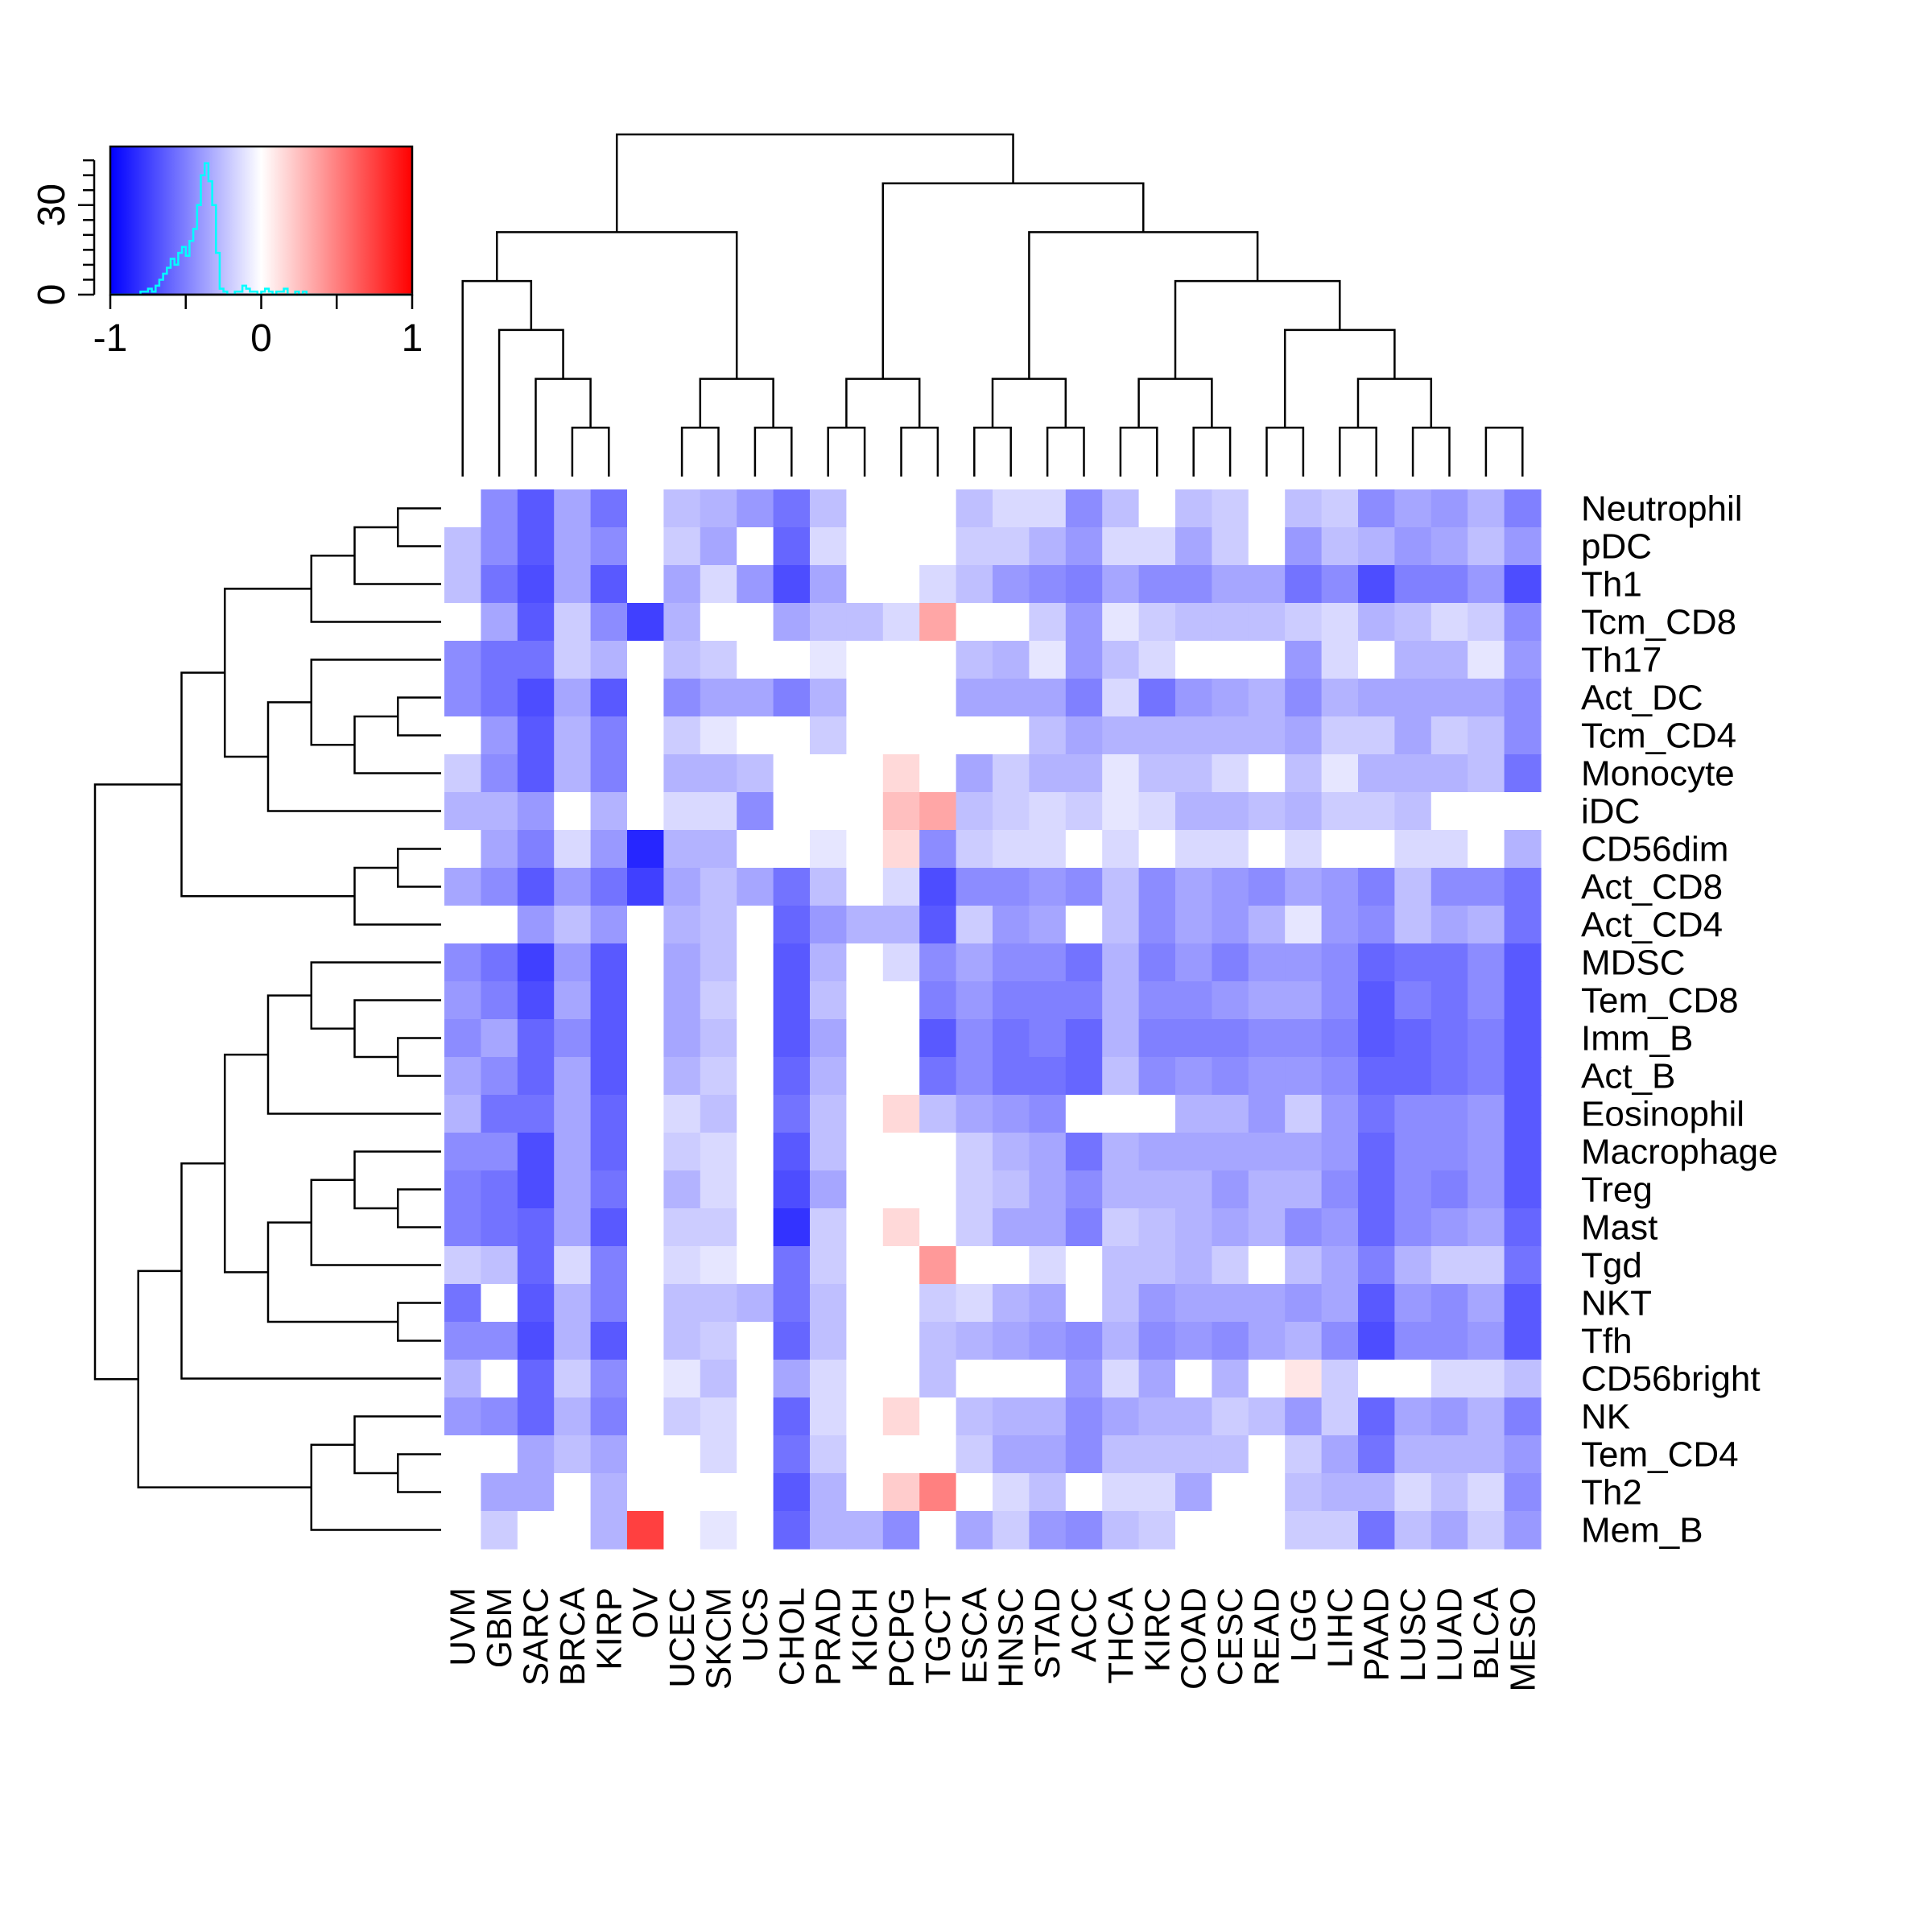 This screenshot has width=1932, height=1932. What do you see at coordinates (227, 252) in the screenshot?
I see `color-key: -1 0 1 0 30` at bounding box center [227, 252].